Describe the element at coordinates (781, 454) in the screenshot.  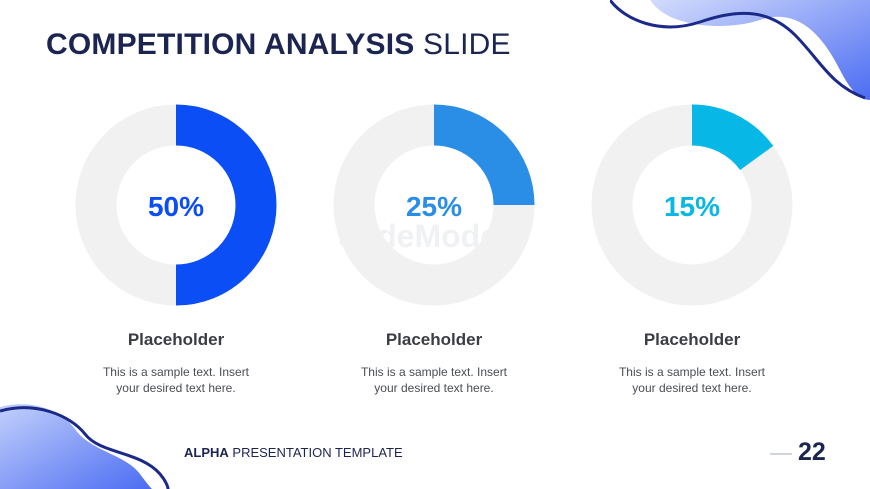
I see `footer-divider` at that location.